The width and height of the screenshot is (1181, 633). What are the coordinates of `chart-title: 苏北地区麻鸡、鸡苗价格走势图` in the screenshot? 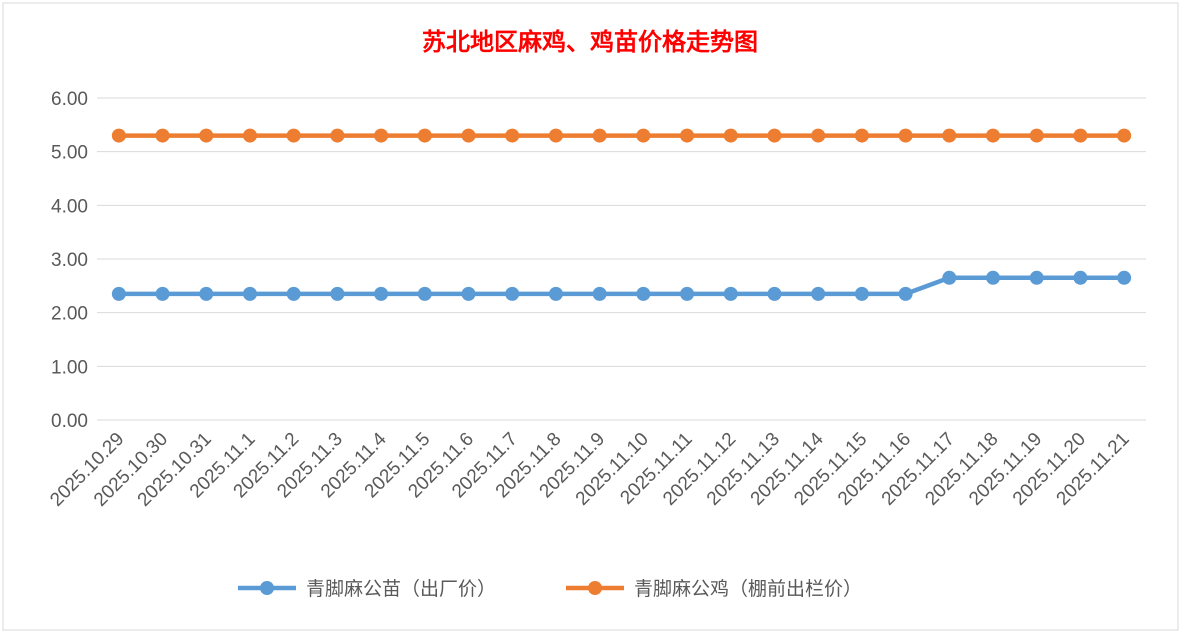 It's located at (590, 41).